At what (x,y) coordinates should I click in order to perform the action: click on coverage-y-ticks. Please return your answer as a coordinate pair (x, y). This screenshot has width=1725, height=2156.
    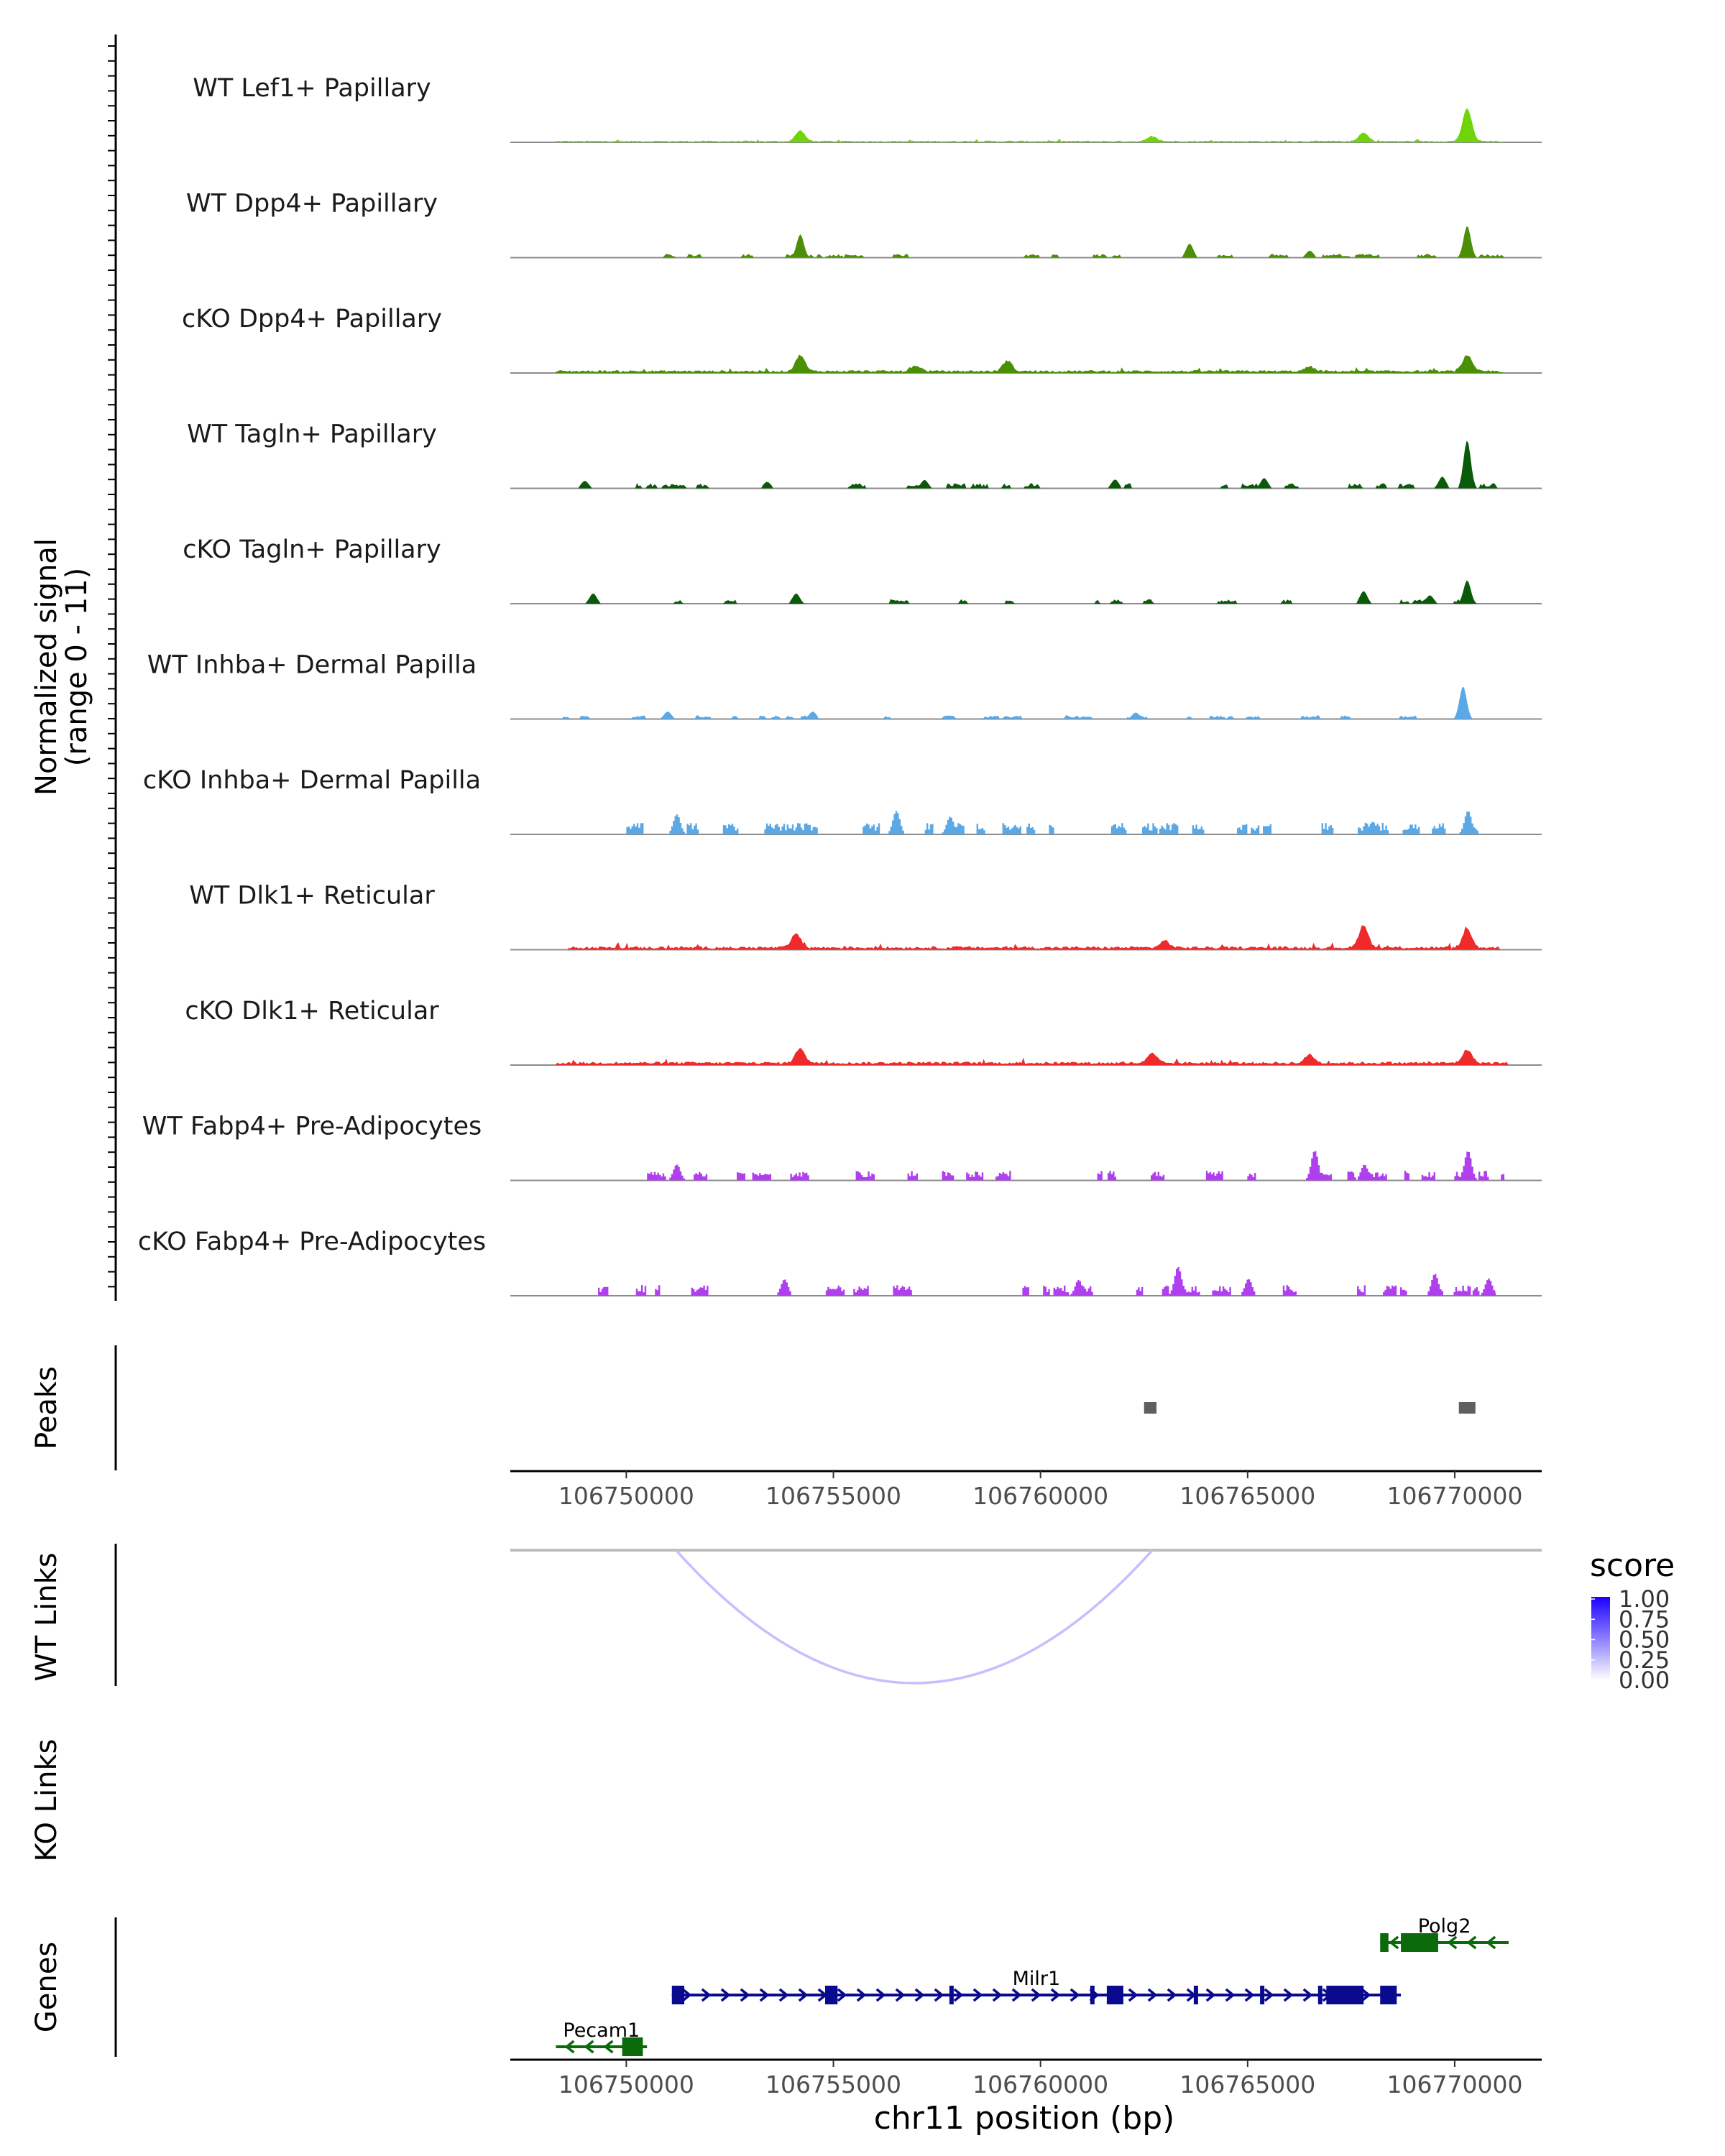
    Looking at the image, I should click on (112, 666).